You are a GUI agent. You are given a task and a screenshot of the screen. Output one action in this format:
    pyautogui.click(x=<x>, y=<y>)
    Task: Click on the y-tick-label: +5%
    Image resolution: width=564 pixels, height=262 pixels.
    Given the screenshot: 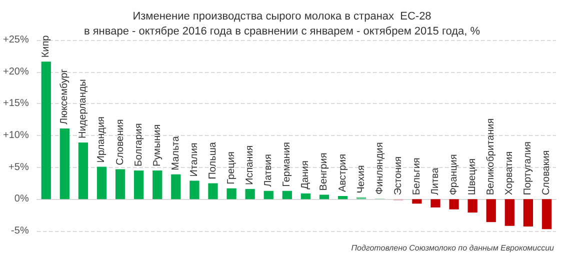 What is the action you would take?
    pyautogui.click(x=18, y=167)
    